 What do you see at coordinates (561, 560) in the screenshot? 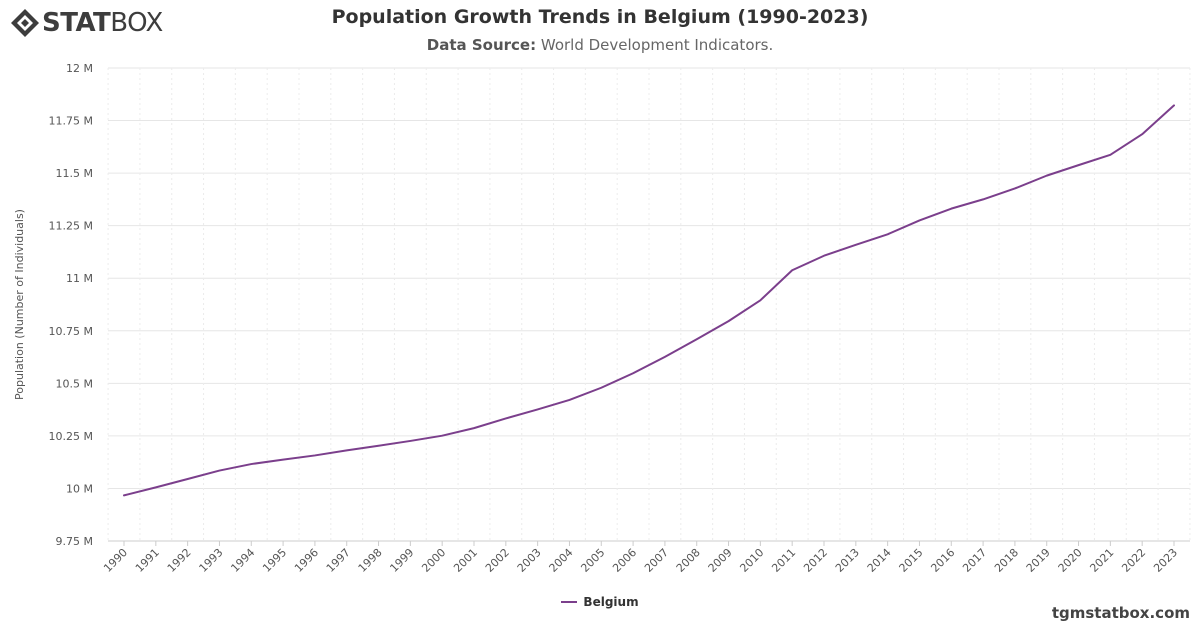
I see `x-tick-label: 2004` at bounding box center [561, 560].